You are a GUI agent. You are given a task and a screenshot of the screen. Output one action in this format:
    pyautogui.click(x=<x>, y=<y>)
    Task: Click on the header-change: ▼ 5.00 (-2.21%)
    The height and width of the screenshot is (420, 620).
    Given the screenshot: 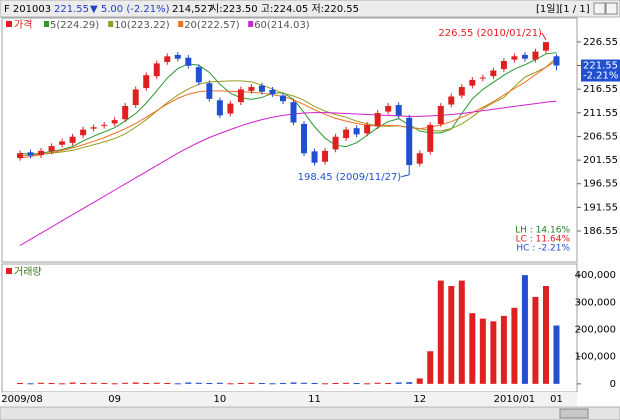 What is the action you would take?
    pyautogui.click(x=130, y=9)
    